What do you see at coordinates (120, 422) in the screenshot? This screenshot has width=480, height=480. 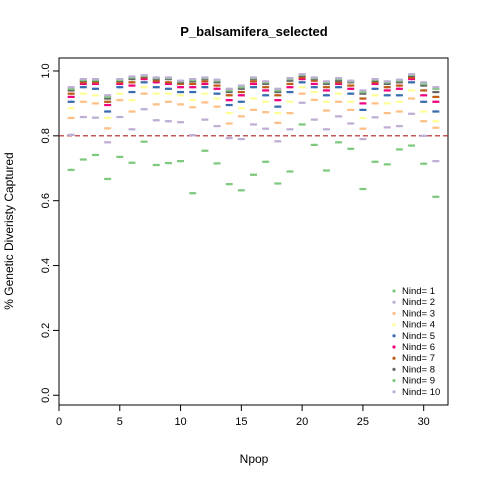 I see `x-tick-label: 5` at bounding box center [120, 422].